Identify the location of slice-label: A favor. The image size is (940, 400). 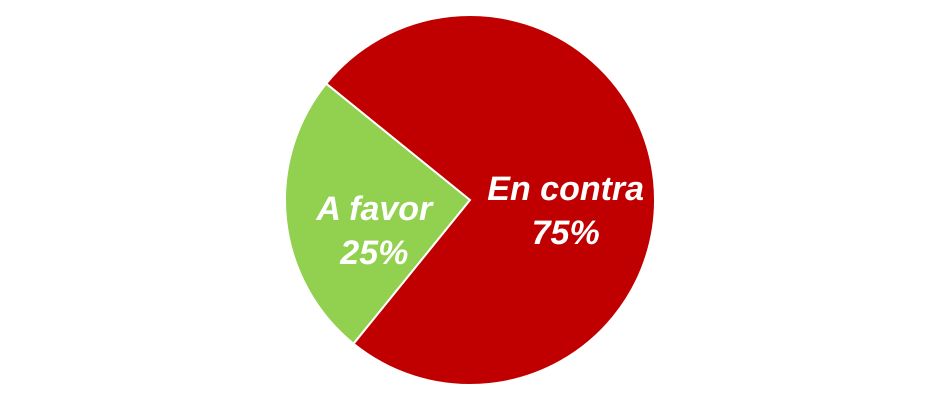
(374, 209).